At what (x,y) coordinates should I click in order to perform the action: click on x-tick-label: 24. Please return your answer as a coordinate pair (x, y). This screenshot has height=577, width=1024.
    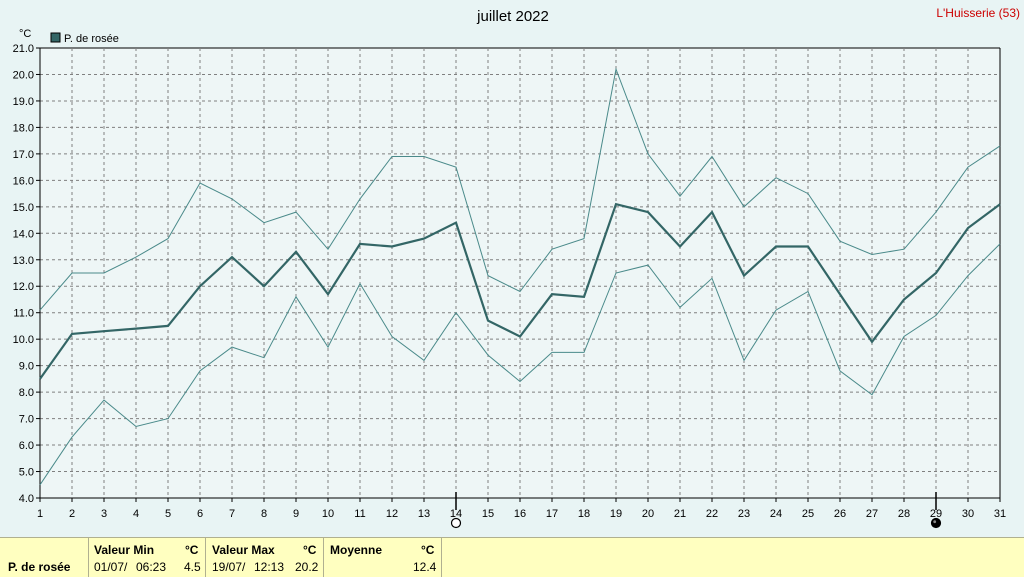
    Looking at the image, I should click on (776, 514).